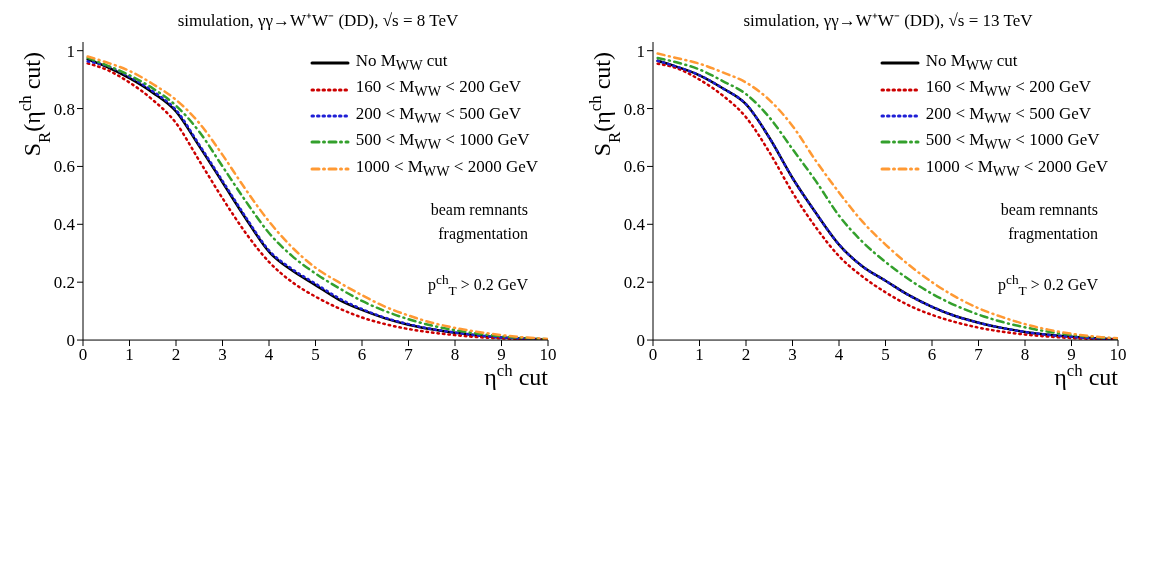  Describe the element at coordinates (318, 21) in the screenshot. I see `chart-title: simulation, γγ→W⁺W⁻ (DD), √s = 8 TeV` at that location.